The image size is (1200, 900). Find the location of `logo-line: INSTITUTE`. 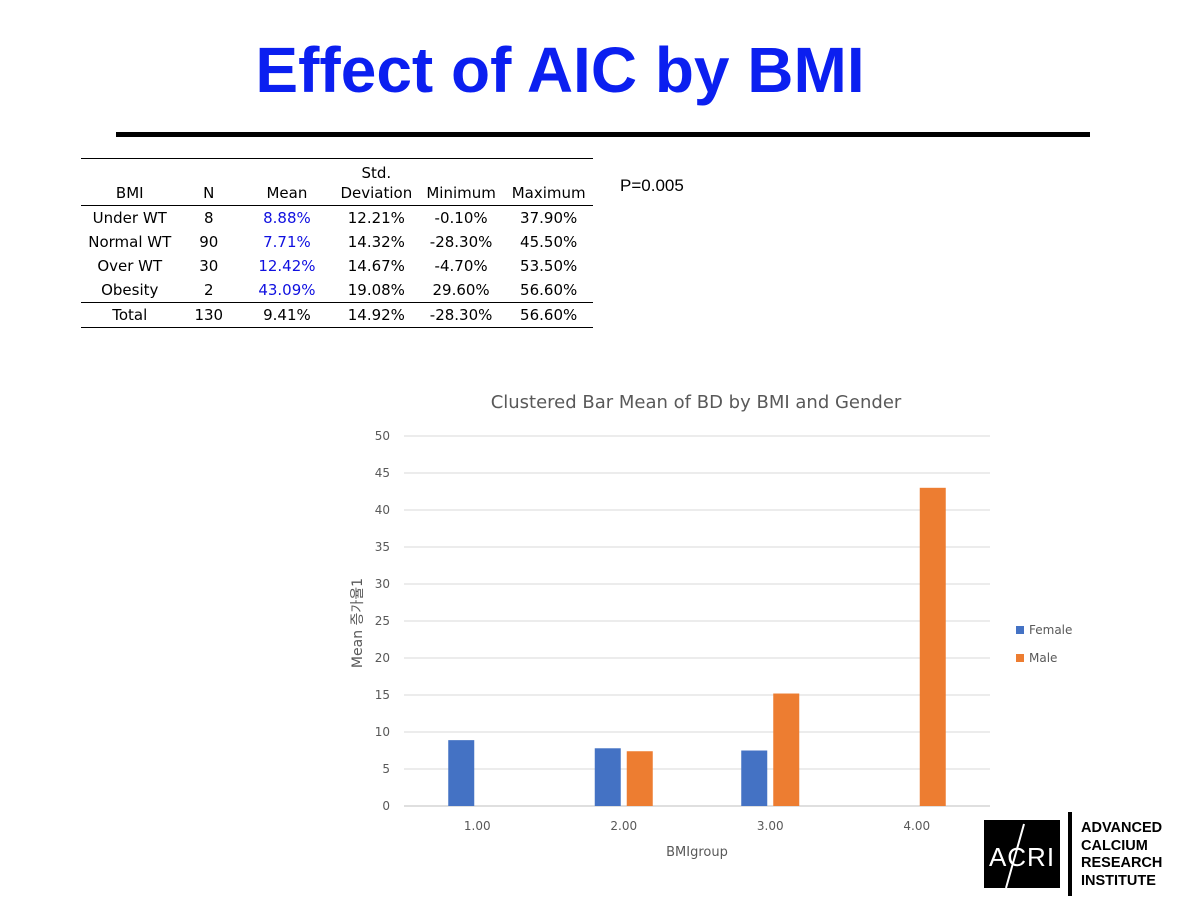

logo-line: INSTITUTE is located at coordinates (1118, 880).